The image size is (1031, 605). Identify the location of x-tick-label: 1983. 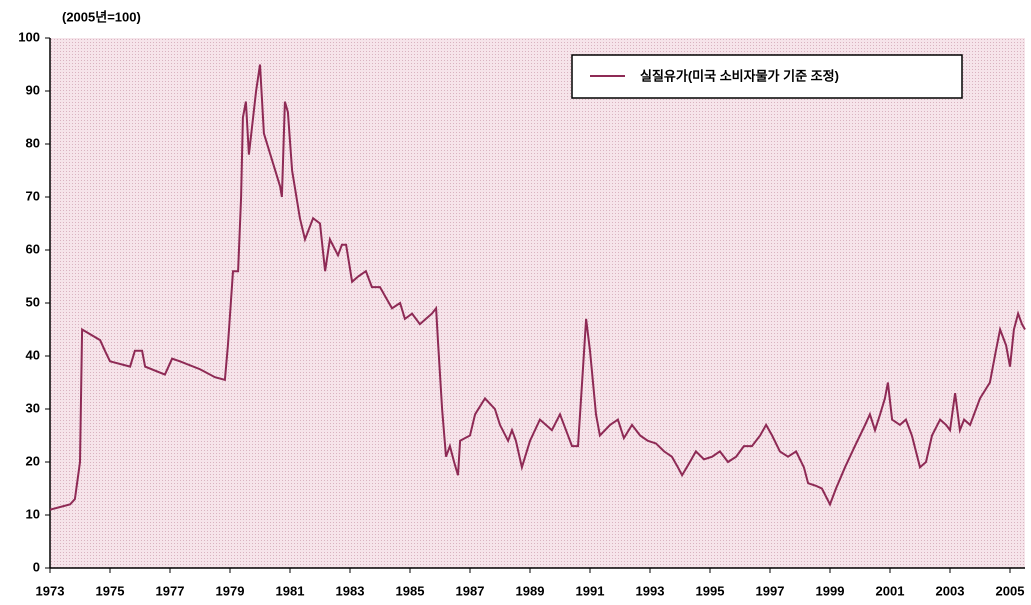
(350, 590).